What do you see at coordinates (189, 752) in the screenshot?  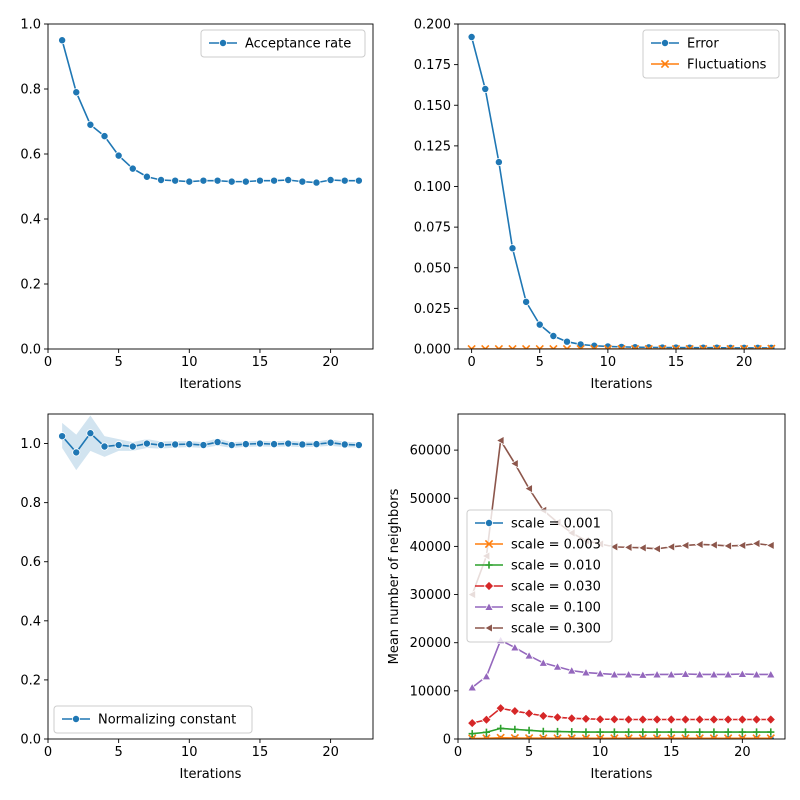 I see `x-tick-label: 10` at bounding box center [189, 752].